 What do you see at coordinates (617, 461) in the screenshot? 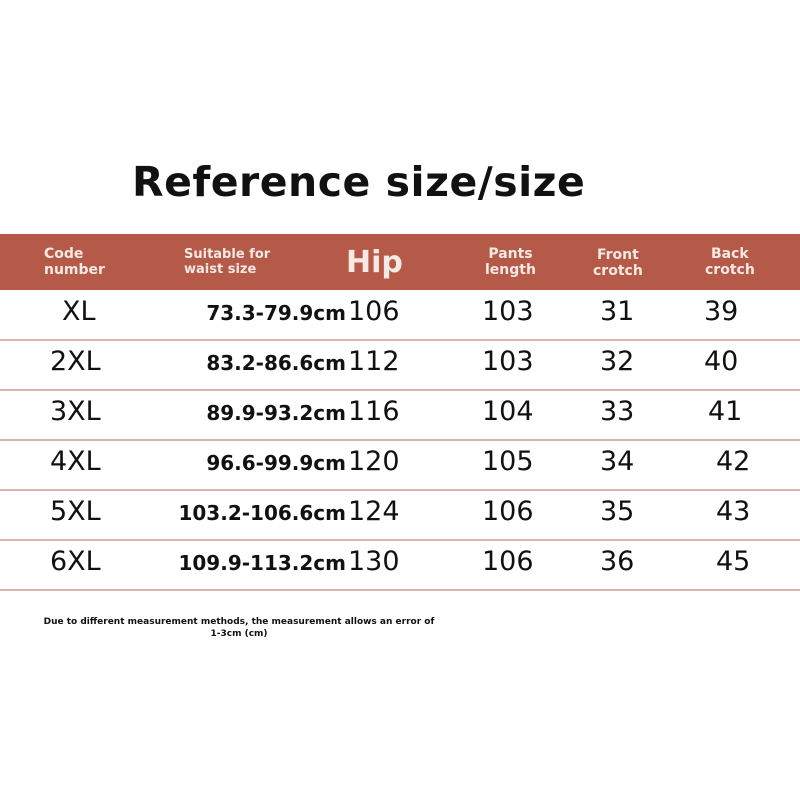
I see `cell-front: 34` at bounding box center [617, 461].